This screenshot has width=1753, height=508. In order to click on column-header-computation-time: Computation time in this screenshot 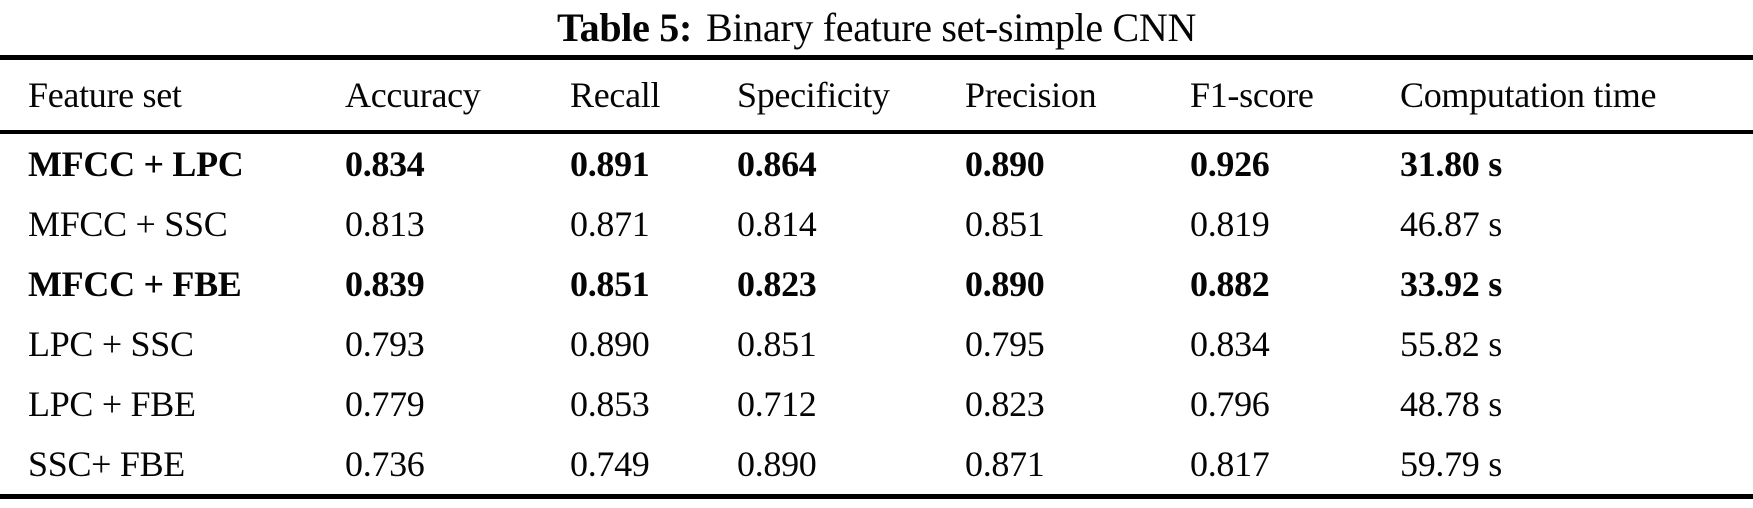, I will do `click(1528, 95)`.